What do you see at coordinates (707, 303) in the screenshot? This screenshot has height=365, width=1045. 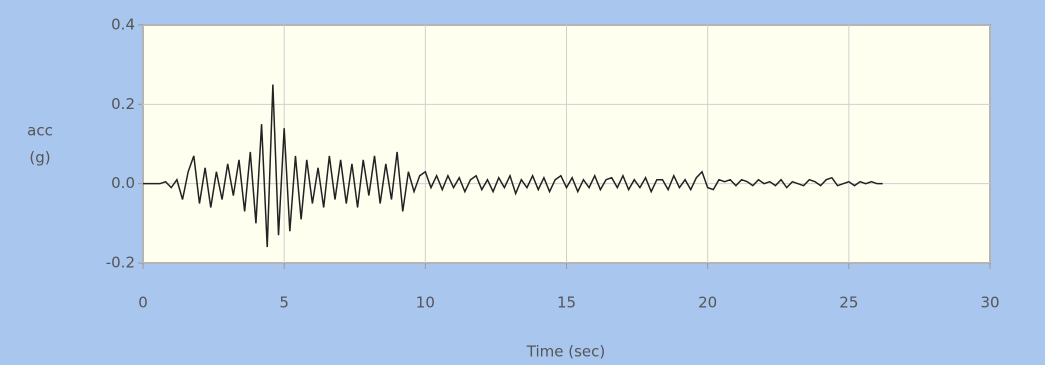 I see `x-tick-label: 20` at bounding box center [707, 303].